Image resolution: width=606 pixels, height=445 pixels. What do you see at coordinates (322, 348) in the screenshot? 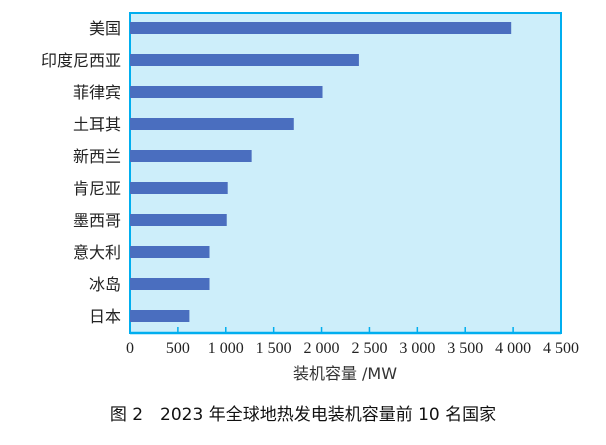
I see `x-tick-label: 2 000` at bounding box center [322, 348].